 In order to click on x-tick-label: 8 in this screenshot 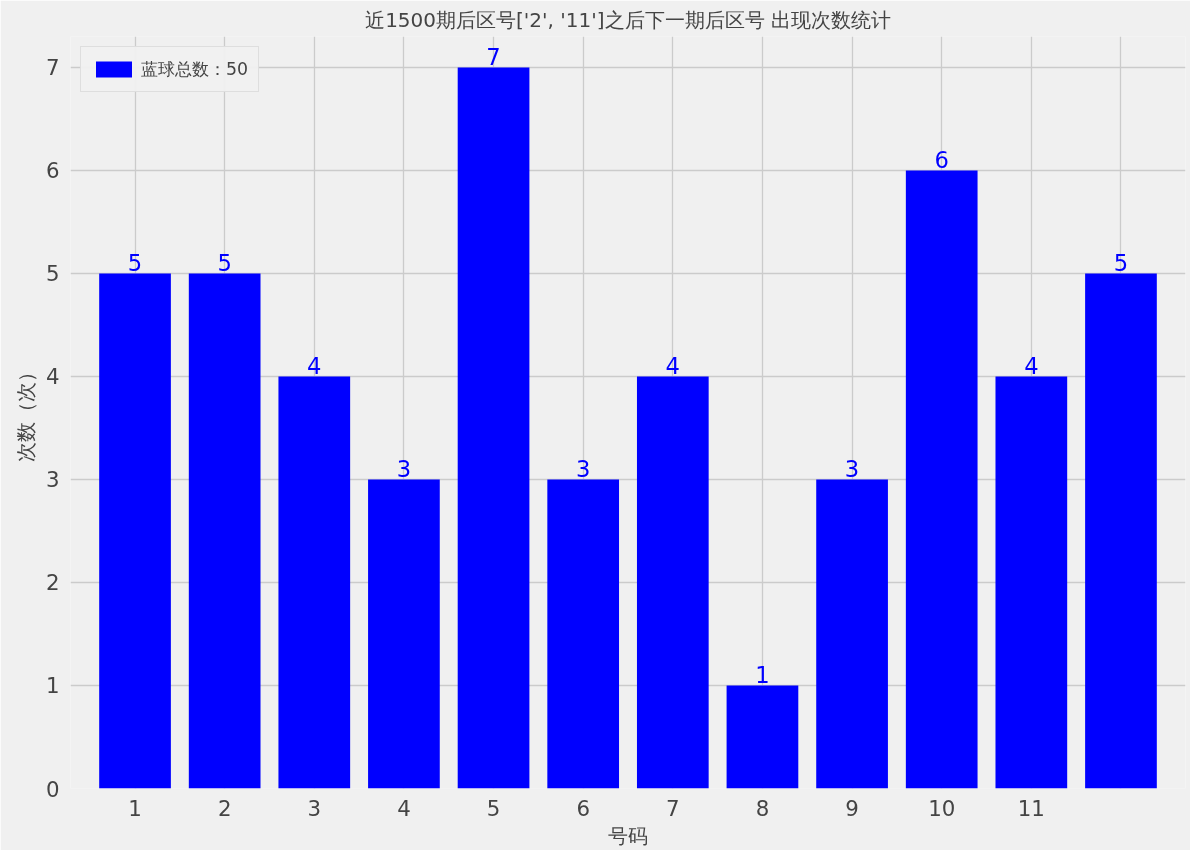, I will do `click(762, 808)`.